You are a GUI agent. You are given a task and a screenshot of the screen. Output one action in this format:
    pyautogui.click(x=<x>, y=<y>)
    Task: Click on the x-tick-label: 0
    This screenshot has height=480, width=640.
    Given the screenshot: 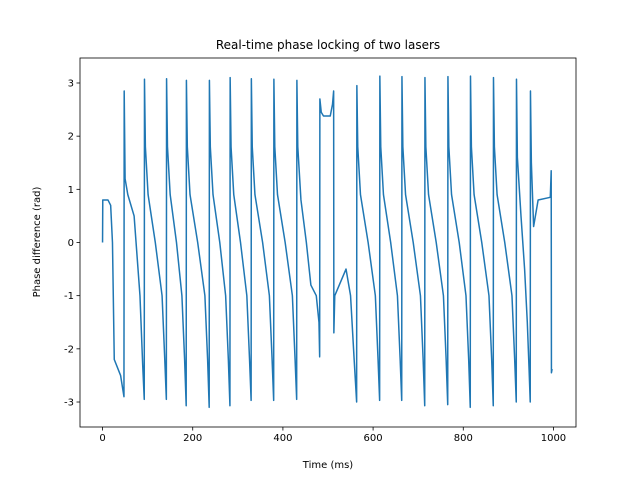 What is the action you would take?
    pyautogui.click(x=102, y=438)
    